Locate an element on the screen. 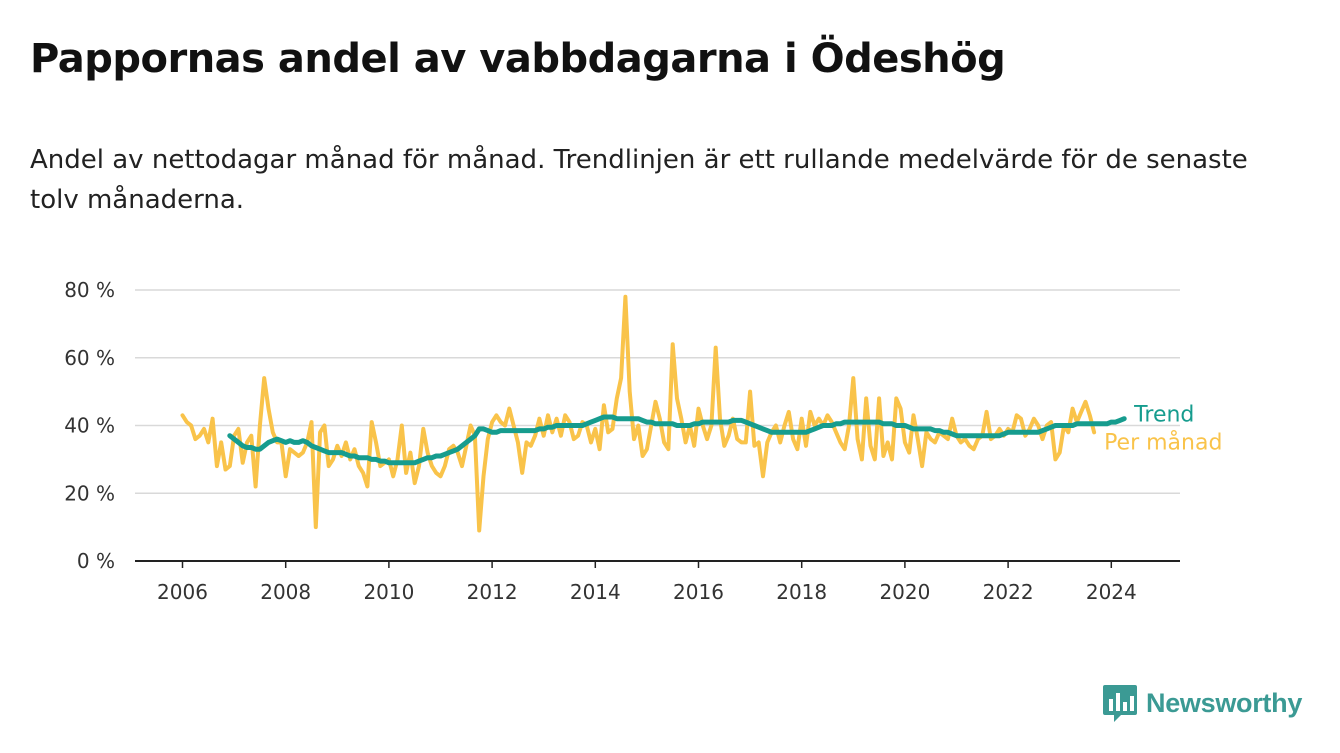 This screenshot has height=753, width=1340. y-tick-label: 80 % is located at coordinates (89, 290).